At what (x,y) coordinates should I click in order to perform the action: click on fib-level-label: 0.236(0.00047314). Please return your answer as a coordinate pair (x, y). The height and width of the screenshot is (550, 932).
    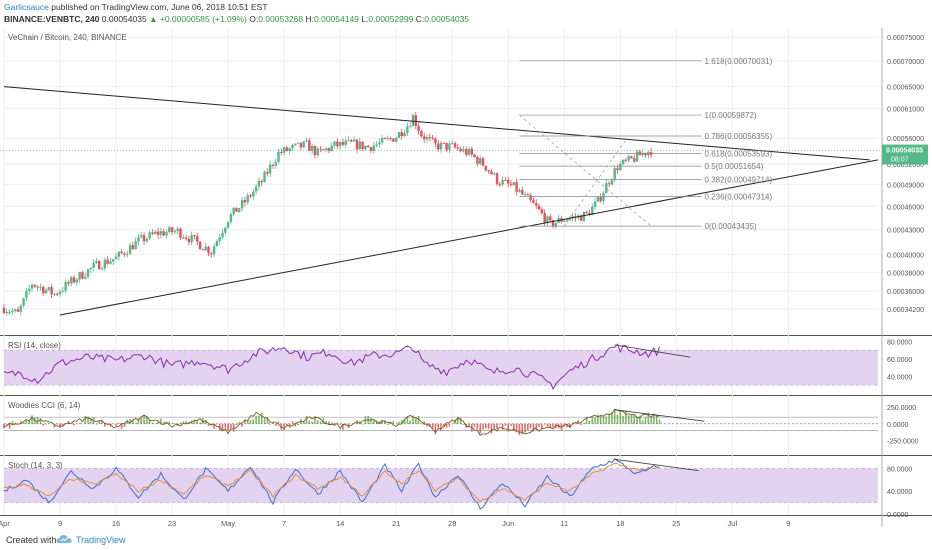
    Looking at the image, I should click on (739, 197).